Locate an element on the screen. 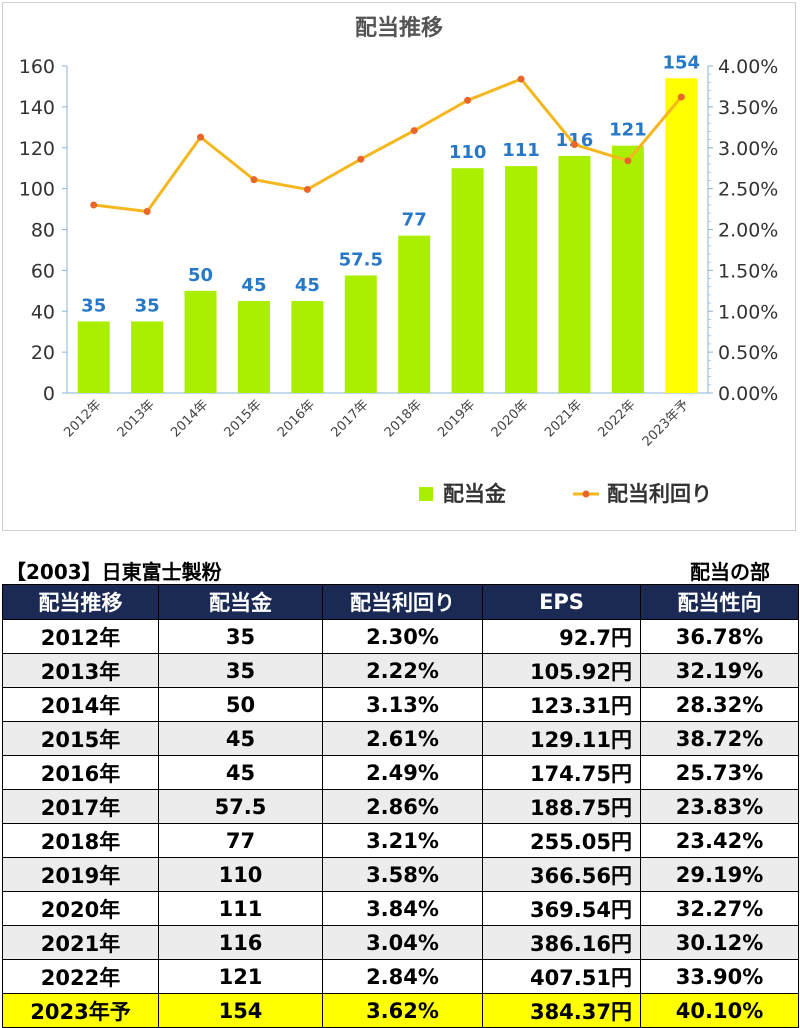 The width and height of the screenshot is (800, 1028). table-row: 2023年予 154 3.62% 384.37円 40.10% is located at coordinates (400, 1010).